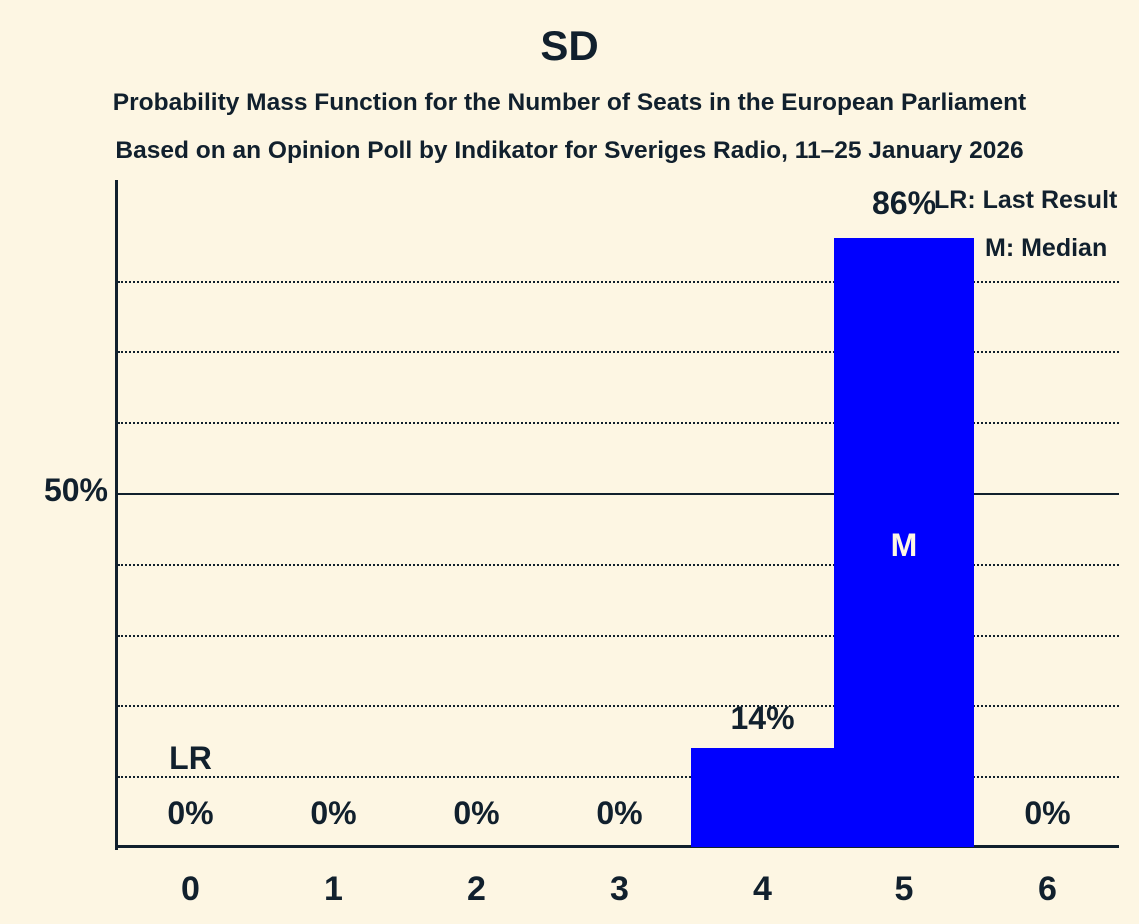 The width and height of the screenshot is (1139, 924). Describe the element at coordinates (476, 889) in the screenshot. I see `x-tick-label-2: 2` at that location.